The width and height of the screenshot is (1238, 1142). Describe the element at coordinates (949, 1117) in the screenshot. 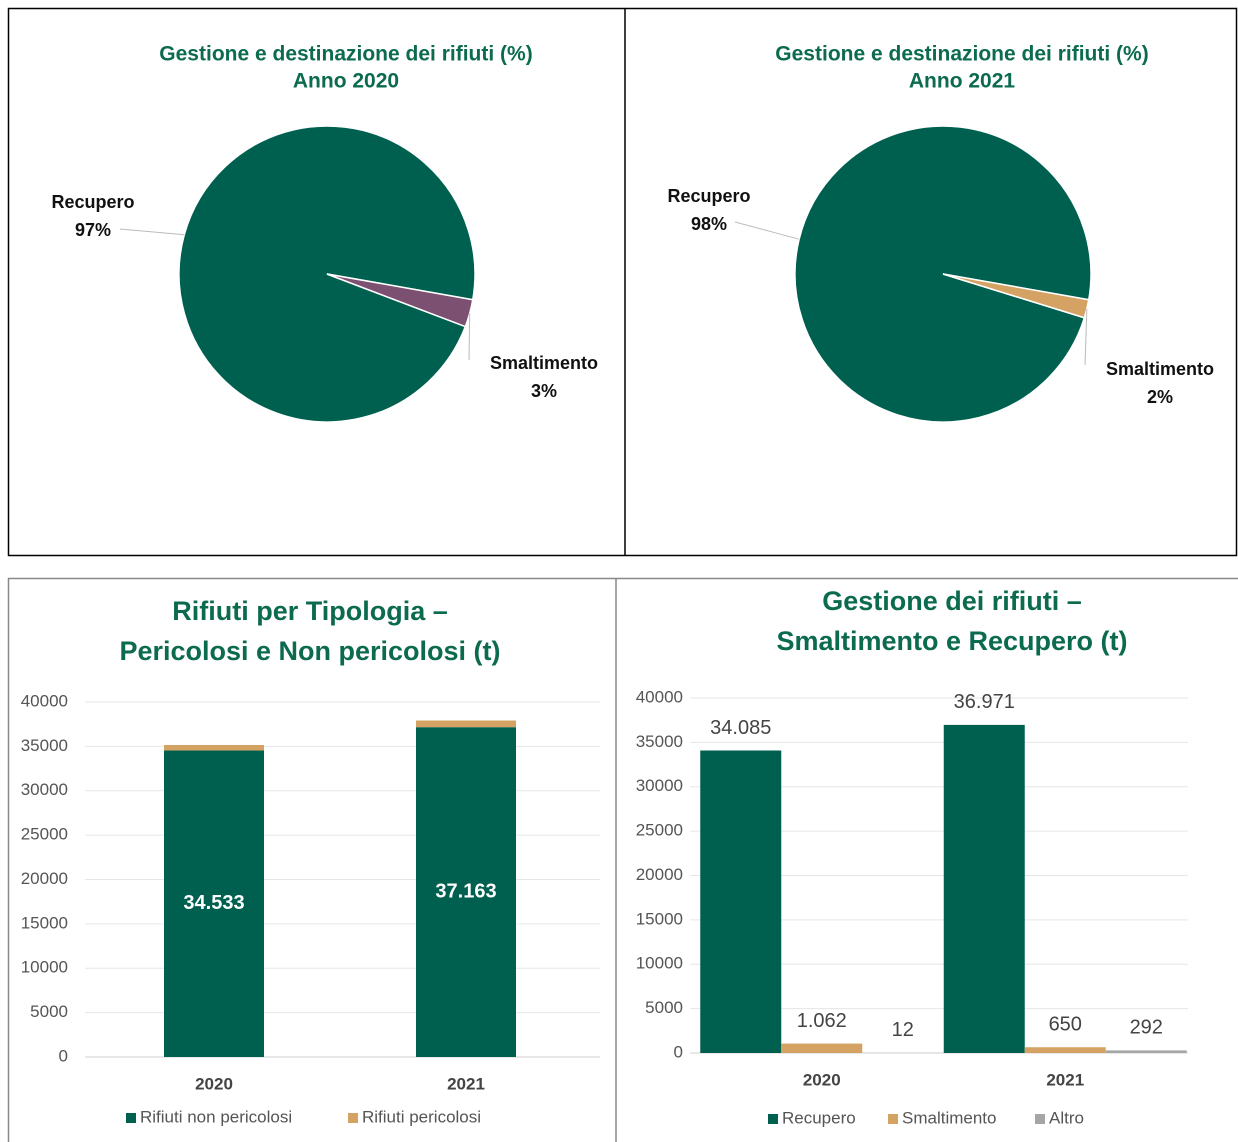

I see `legend-label: Smaltimento` at that location.